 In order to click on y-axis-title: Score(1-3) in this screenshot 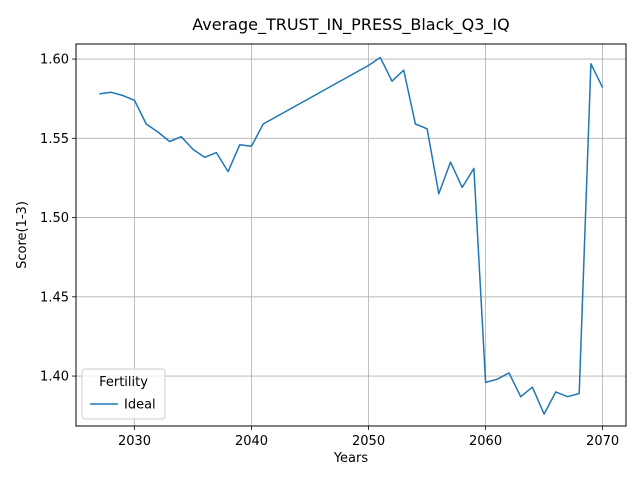, I will do `click(22, 235)`.